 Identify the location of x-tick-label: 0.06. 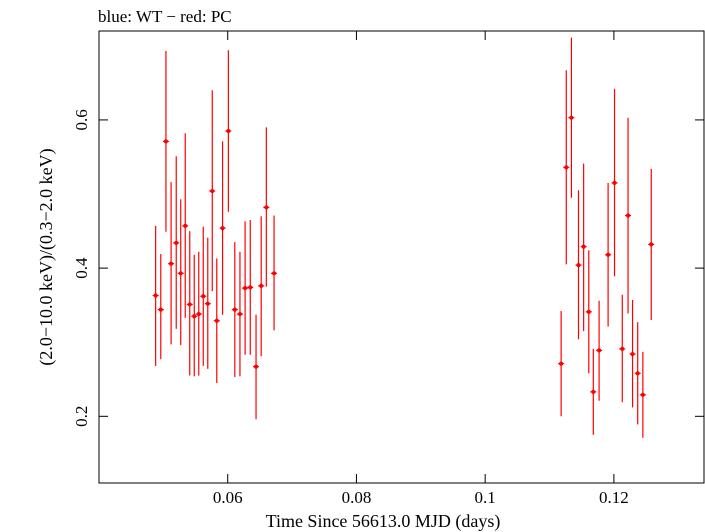
(228, 497).